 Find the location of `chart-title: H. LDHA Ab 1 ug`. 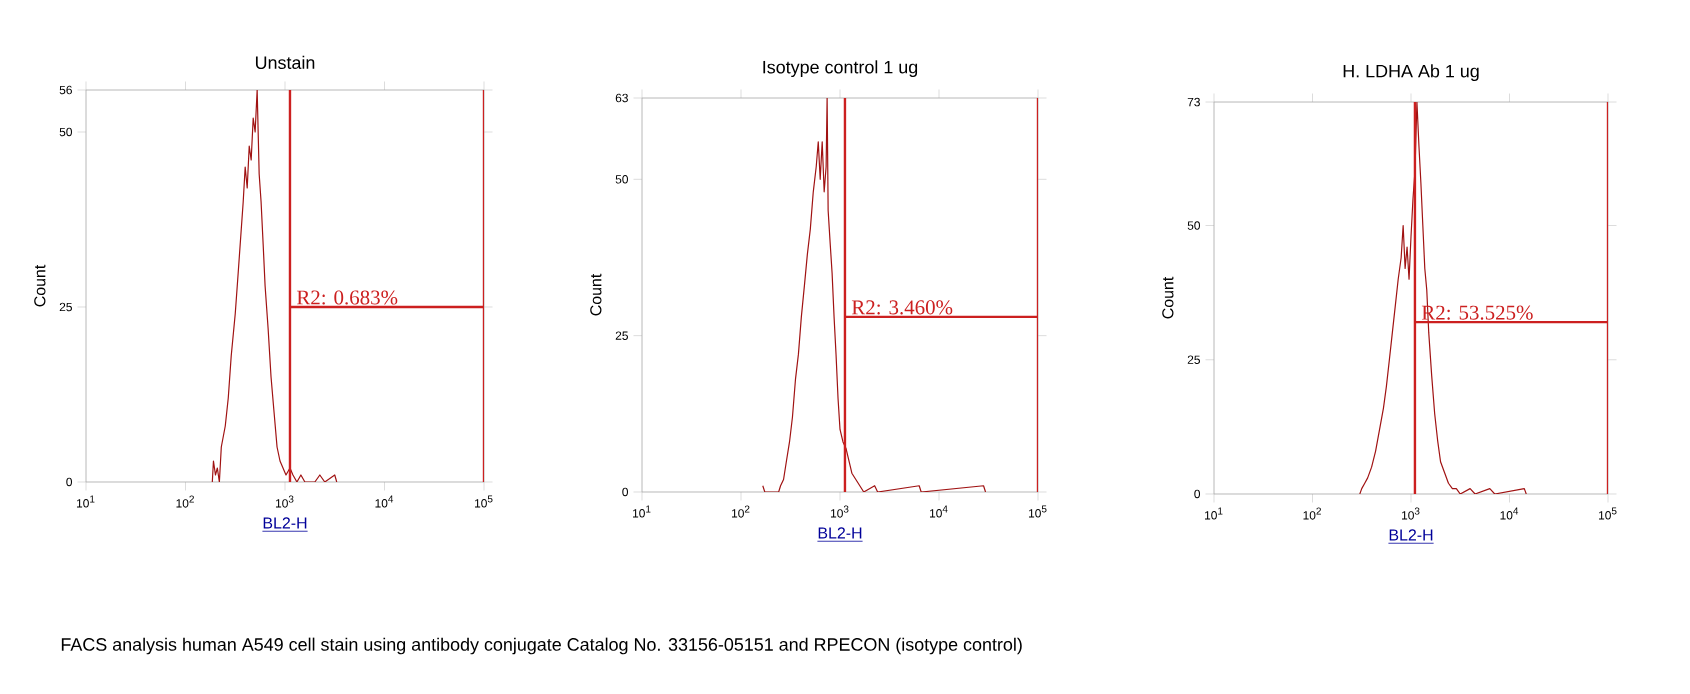

chart-title: H. LDHA Ab 1 ug is located at coordinates (1411, 73).